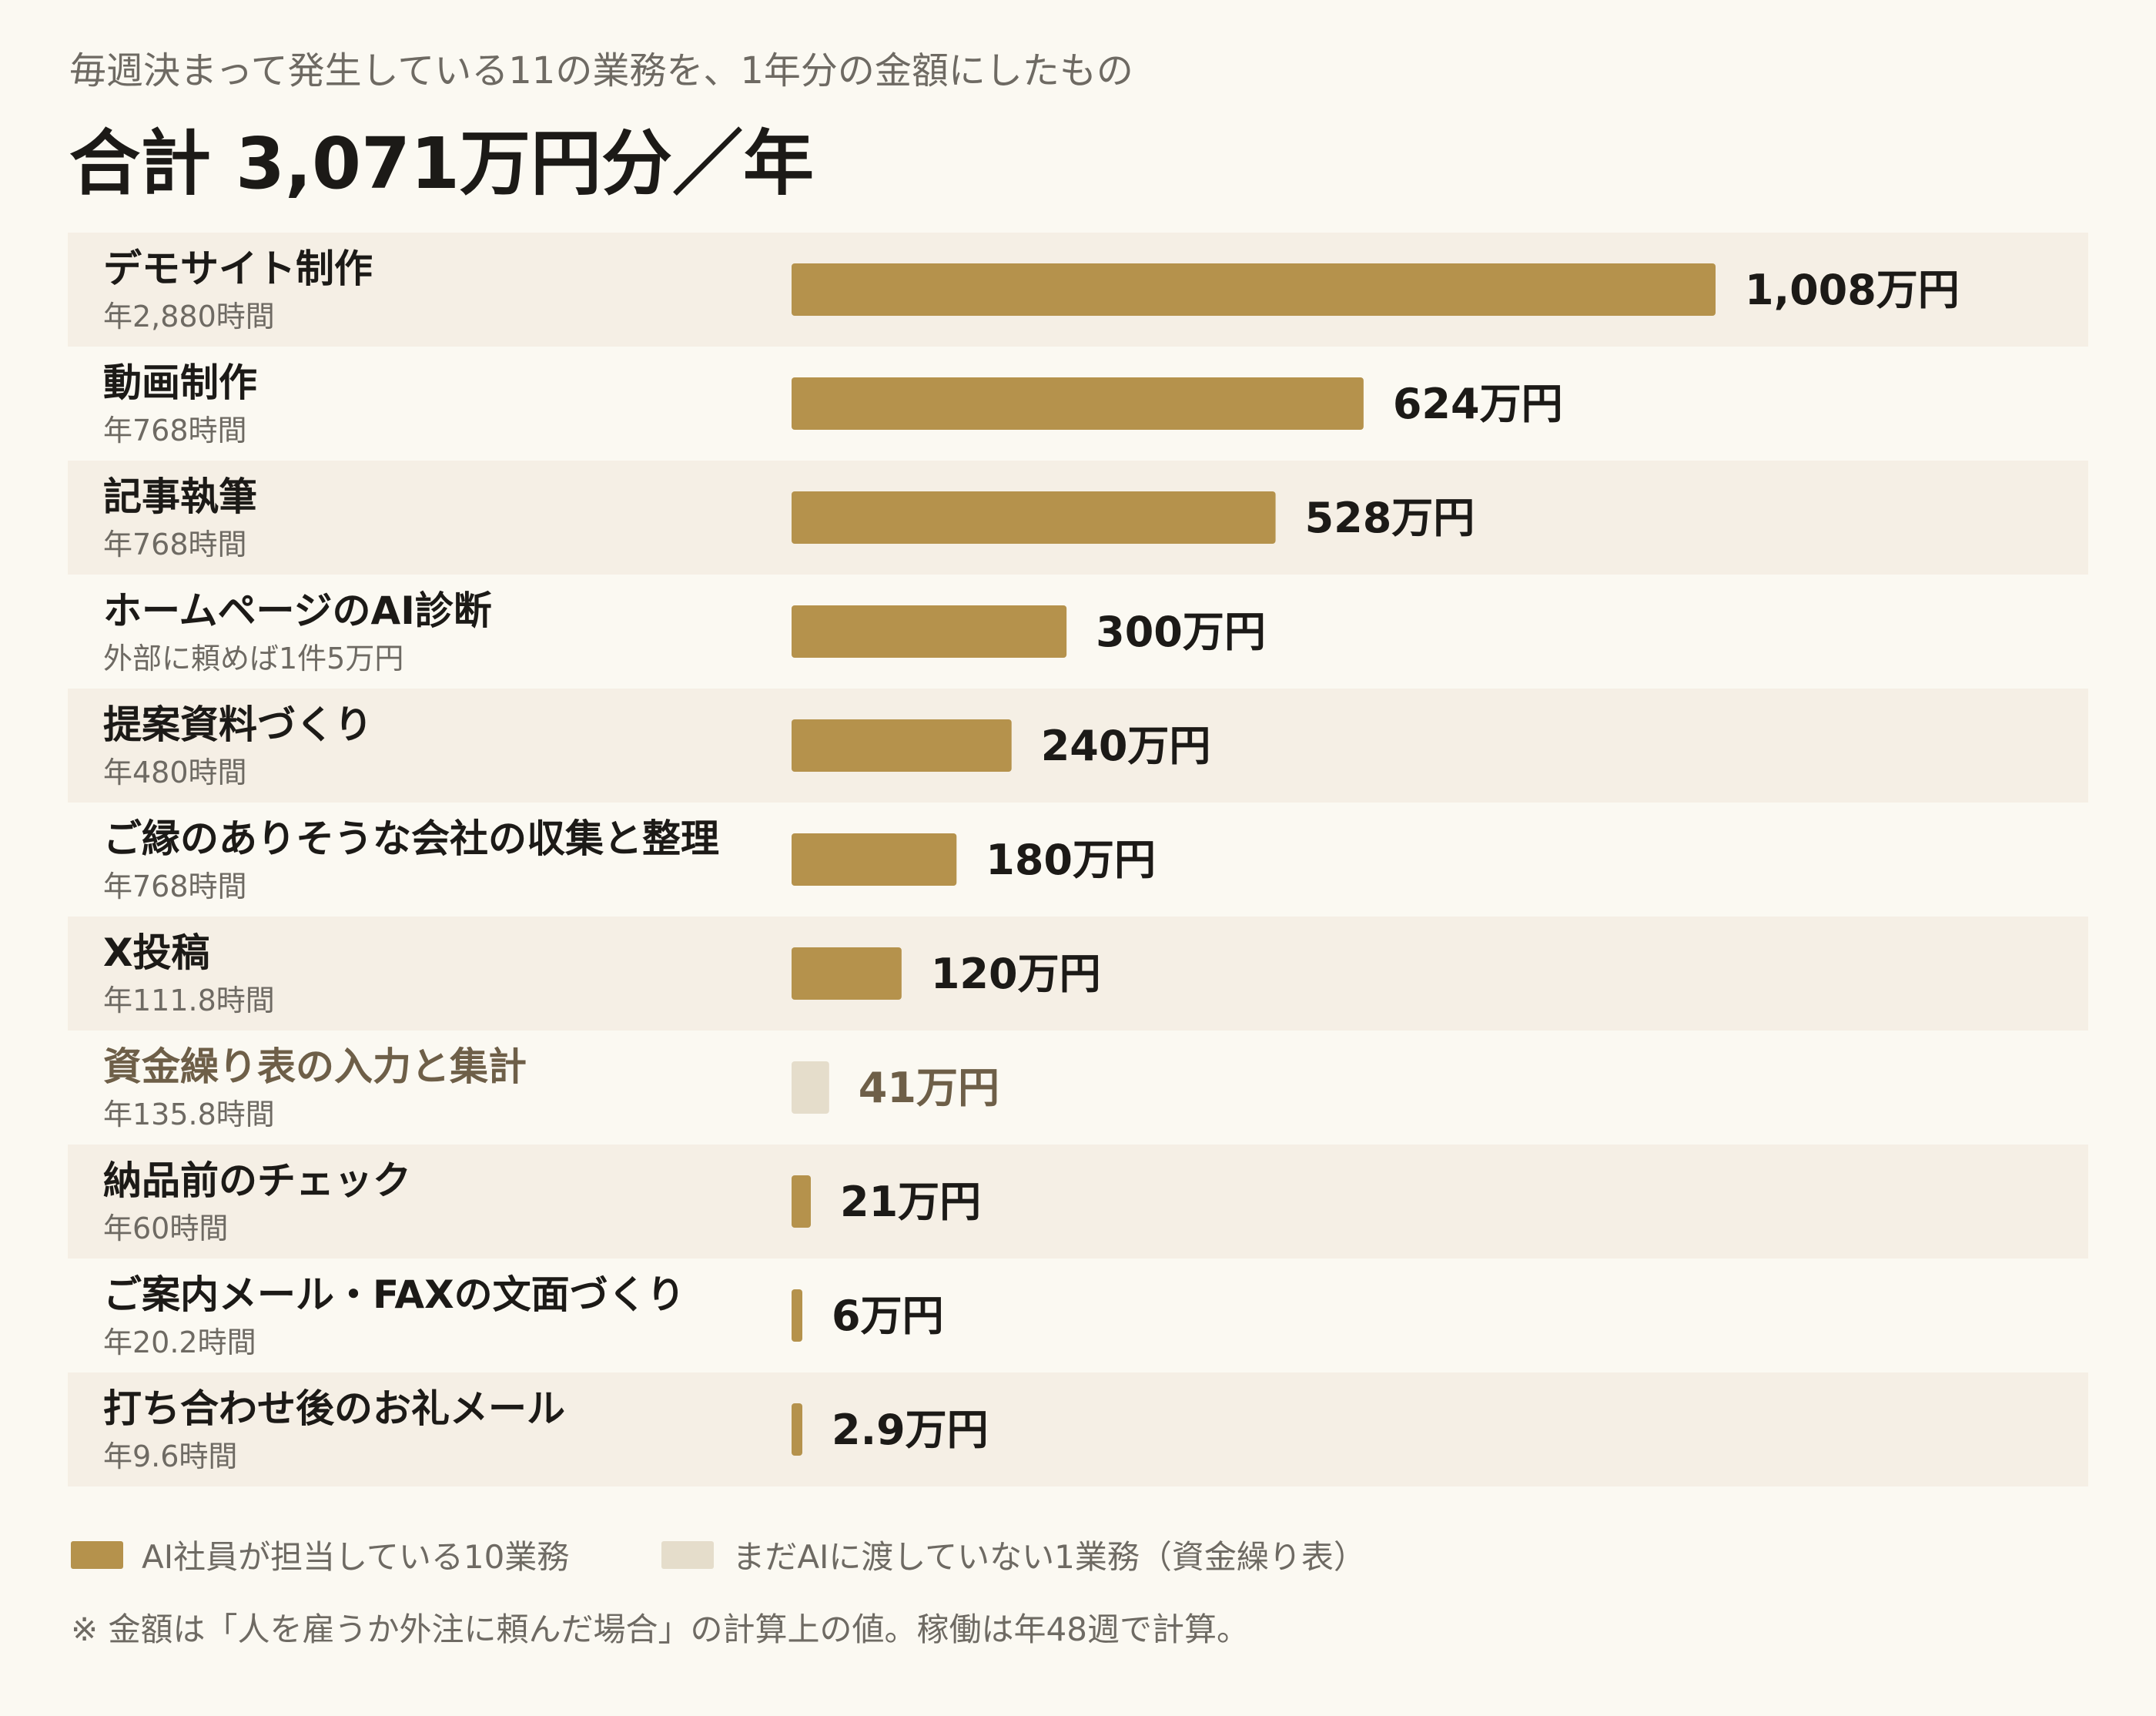 Image resolution: width=2156 pixels, height=1716 pixels. I want to click on bar-category-label: ご案内メール・FAXの文面づくり, so click(394, 1294).